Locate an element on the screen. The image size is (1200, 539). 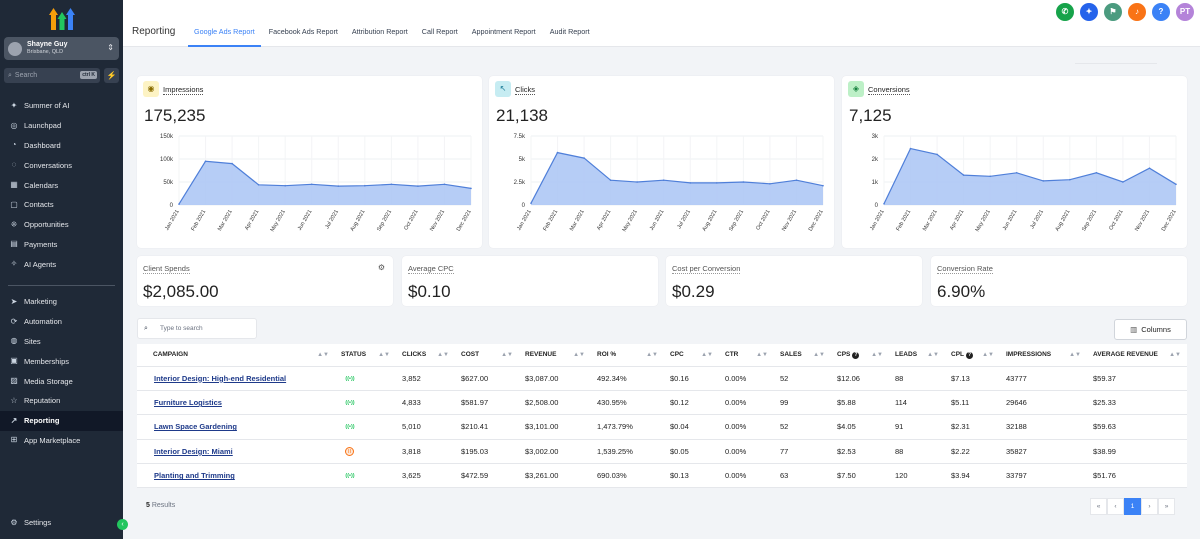
sidebar-item-label: Calendars is located at coordinates (41, 185).